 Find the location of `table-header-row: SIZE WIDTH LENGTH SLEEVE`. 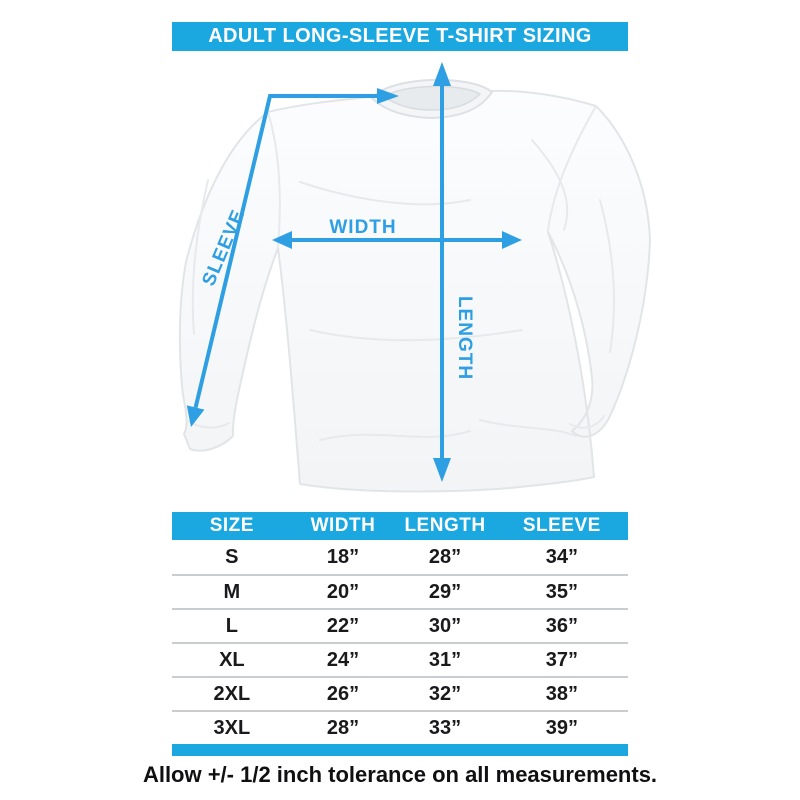

table-header-row: SIZE WIDTH LENGTH SLEEVE is located at coordinates (400, 526).